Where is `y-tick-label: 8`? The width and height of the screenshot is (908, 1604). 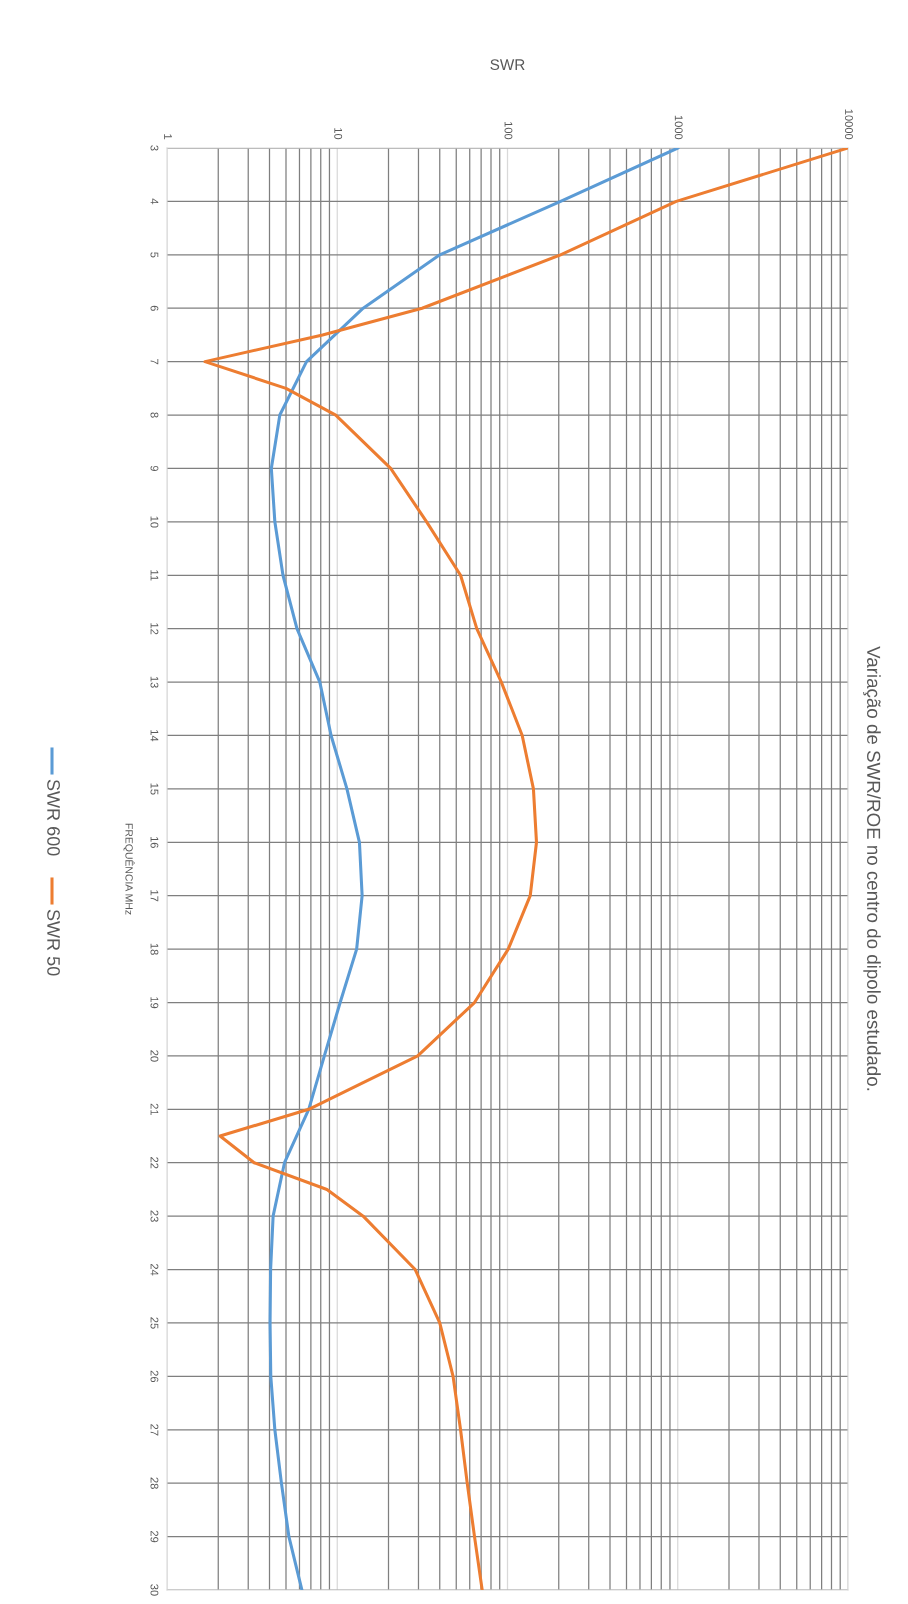 y-tick-label: 8 is located at coordinates (154, 415).